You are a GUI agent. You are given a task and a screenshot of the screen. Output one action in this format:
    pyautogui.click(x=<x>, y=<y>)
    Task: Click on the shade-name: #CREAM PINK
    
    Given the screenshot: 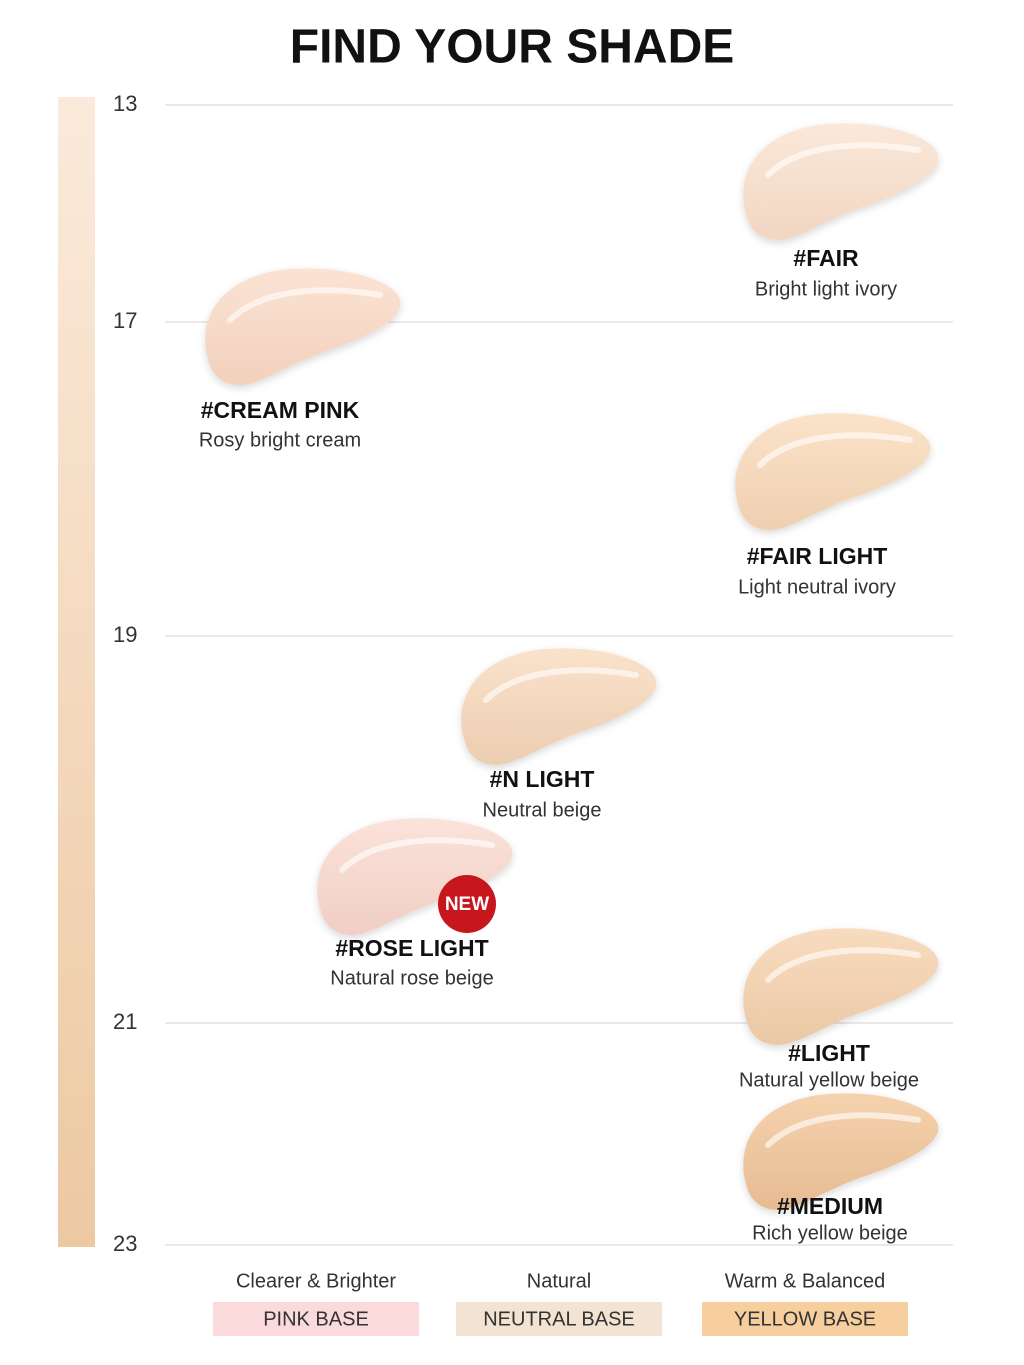 What is the action you would take?
    pyautogui.click(x=280, y=410)
    